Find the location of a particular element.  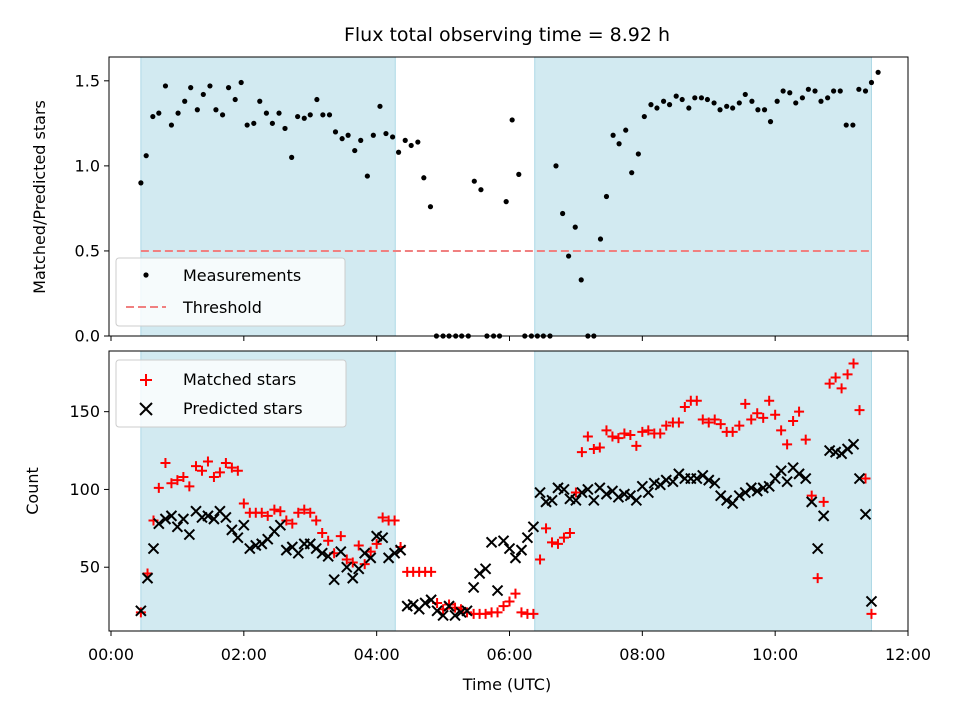

legend-measurements-marker is located at coordinates (146, 275).